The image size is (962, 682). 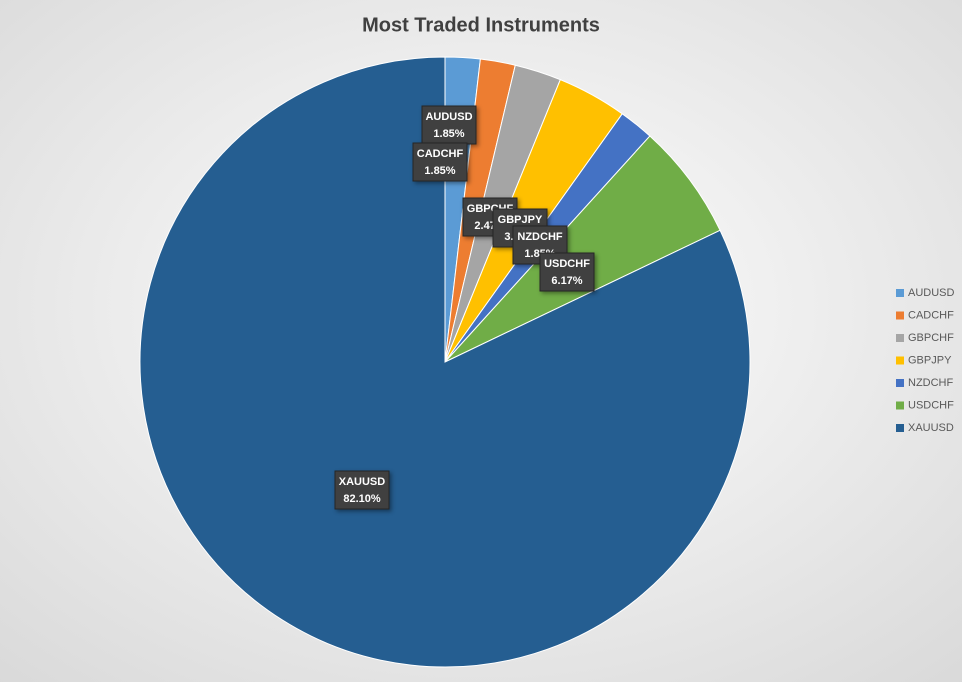 What do you see at coordinates (931, 428) in the screenshot?
I see `legend-label: XAUUSD` at bounding box center [931, 428].